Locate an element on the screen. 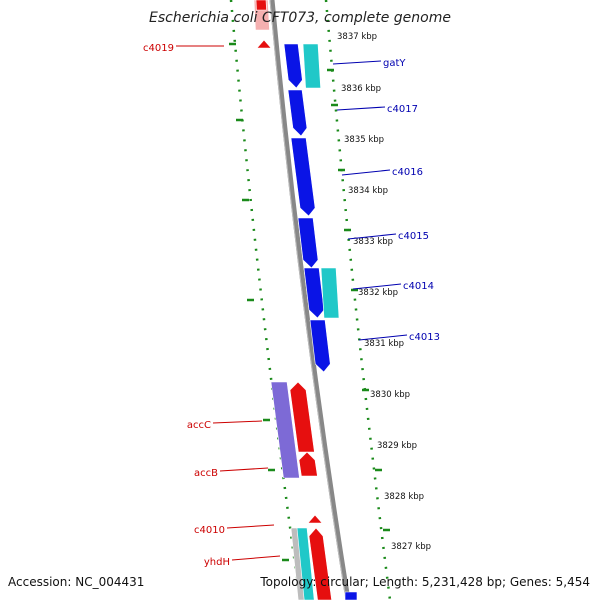  length-value: 5,231,428 bp is located at coordinates (461, 582).